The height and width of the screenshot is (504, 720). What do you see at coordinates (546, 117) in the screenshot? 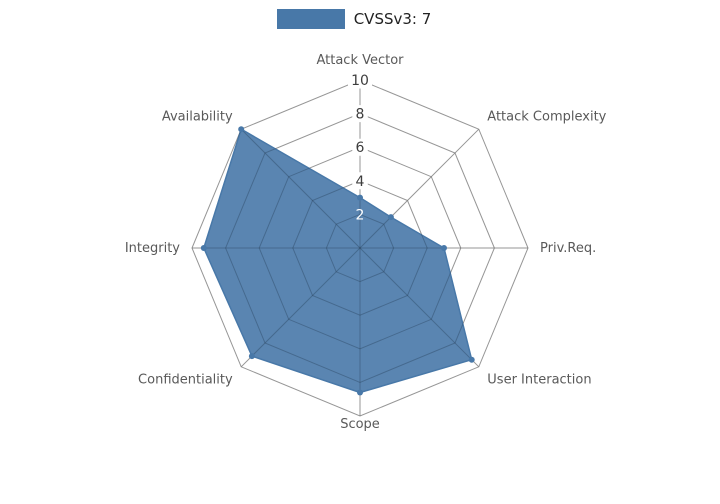
I see `axis-label-attack-complexity: Attack Complexity` at bounding box center [546, 117].